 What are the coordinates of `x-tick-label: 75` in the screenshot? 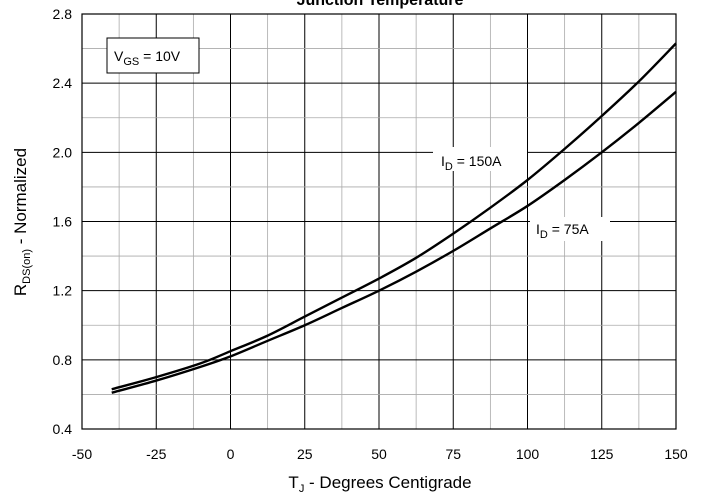 It's located at (453, 454).